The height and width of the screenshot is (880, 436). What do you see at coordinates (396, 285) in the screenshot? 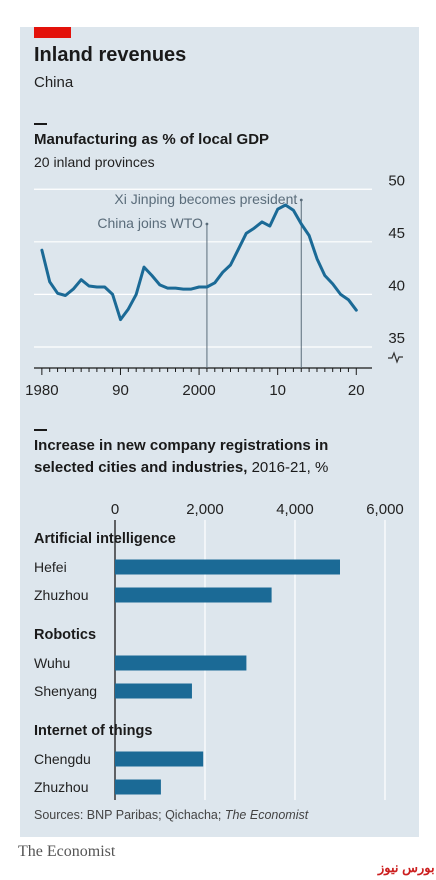
I see `y-tick-label: 40` at bounding box center [396, 285].